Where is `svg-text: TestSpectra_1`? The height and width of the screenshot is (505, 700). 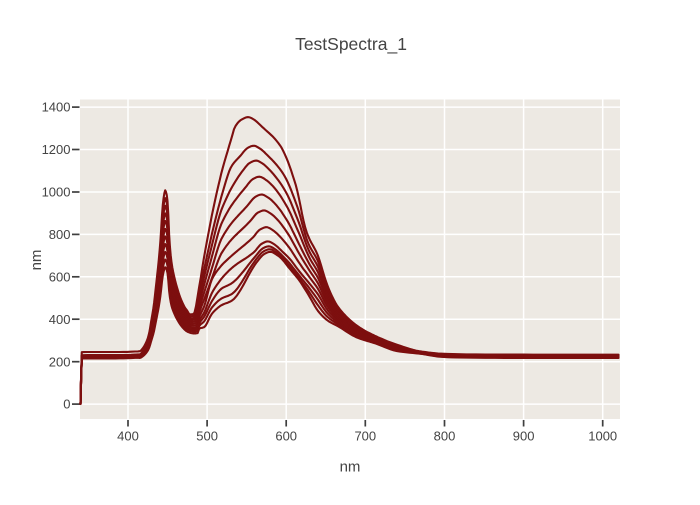 svg-text: TestSpectra_1 is located at coordinates (351, 44).